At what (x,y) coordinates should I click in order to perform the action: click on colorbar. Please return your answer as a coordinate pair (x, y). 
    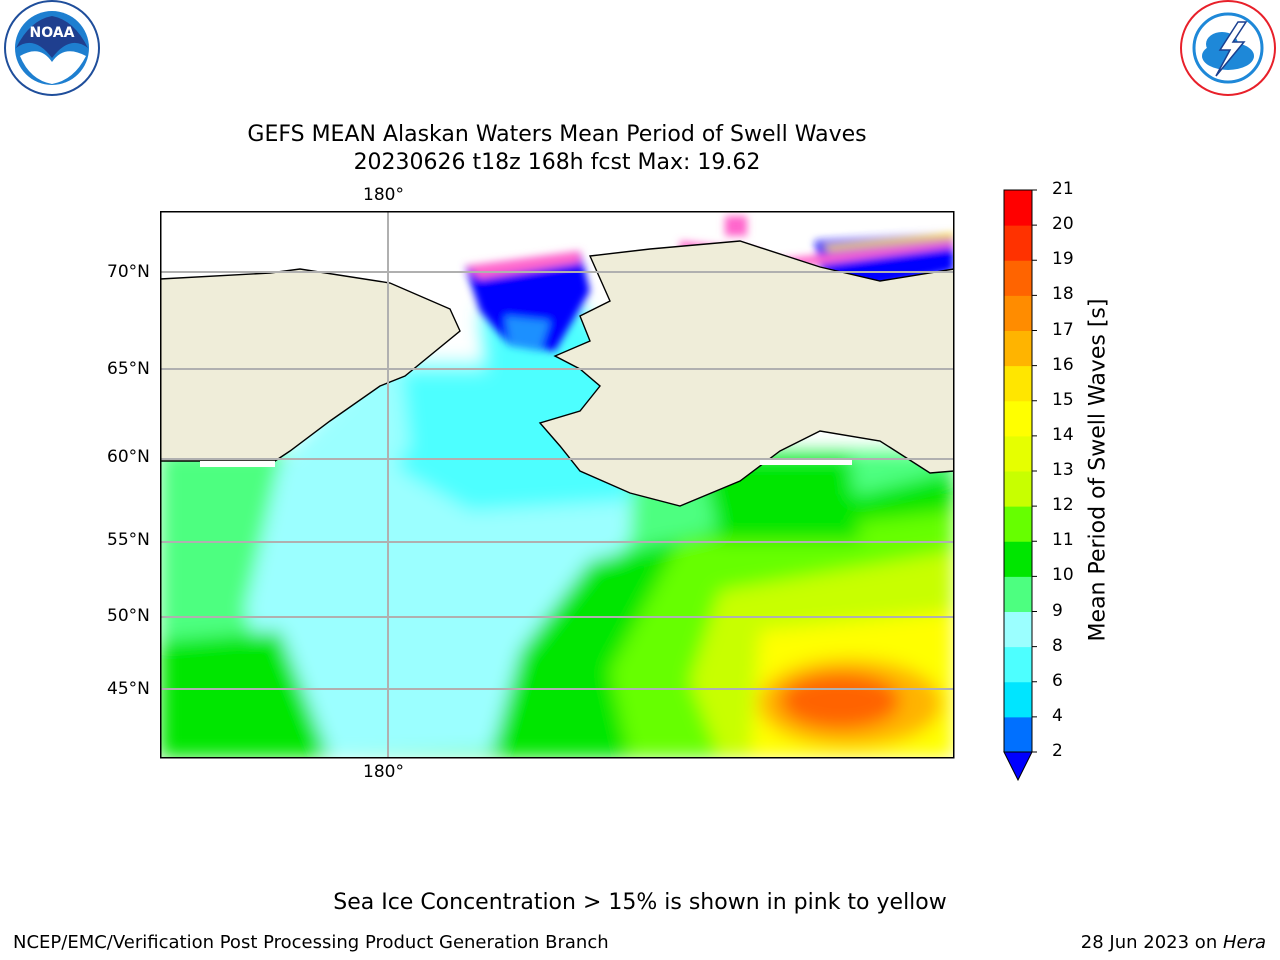
    Looking at the image, I should click on (1020, 485).